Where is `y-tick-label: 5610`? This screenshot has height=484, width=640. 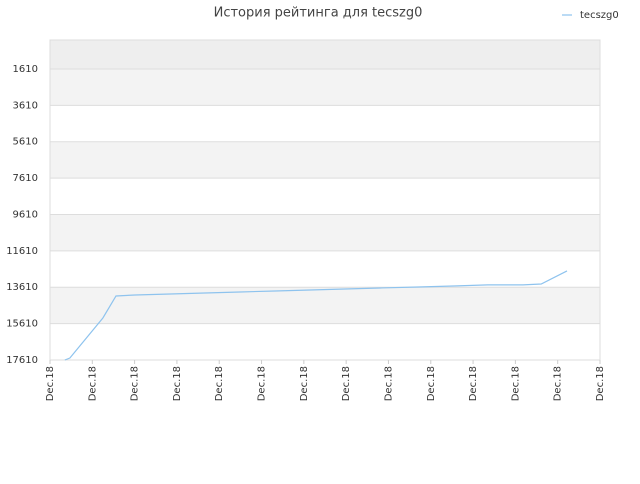 y-tick-label: 5610 is located at coordinates (25, 142).